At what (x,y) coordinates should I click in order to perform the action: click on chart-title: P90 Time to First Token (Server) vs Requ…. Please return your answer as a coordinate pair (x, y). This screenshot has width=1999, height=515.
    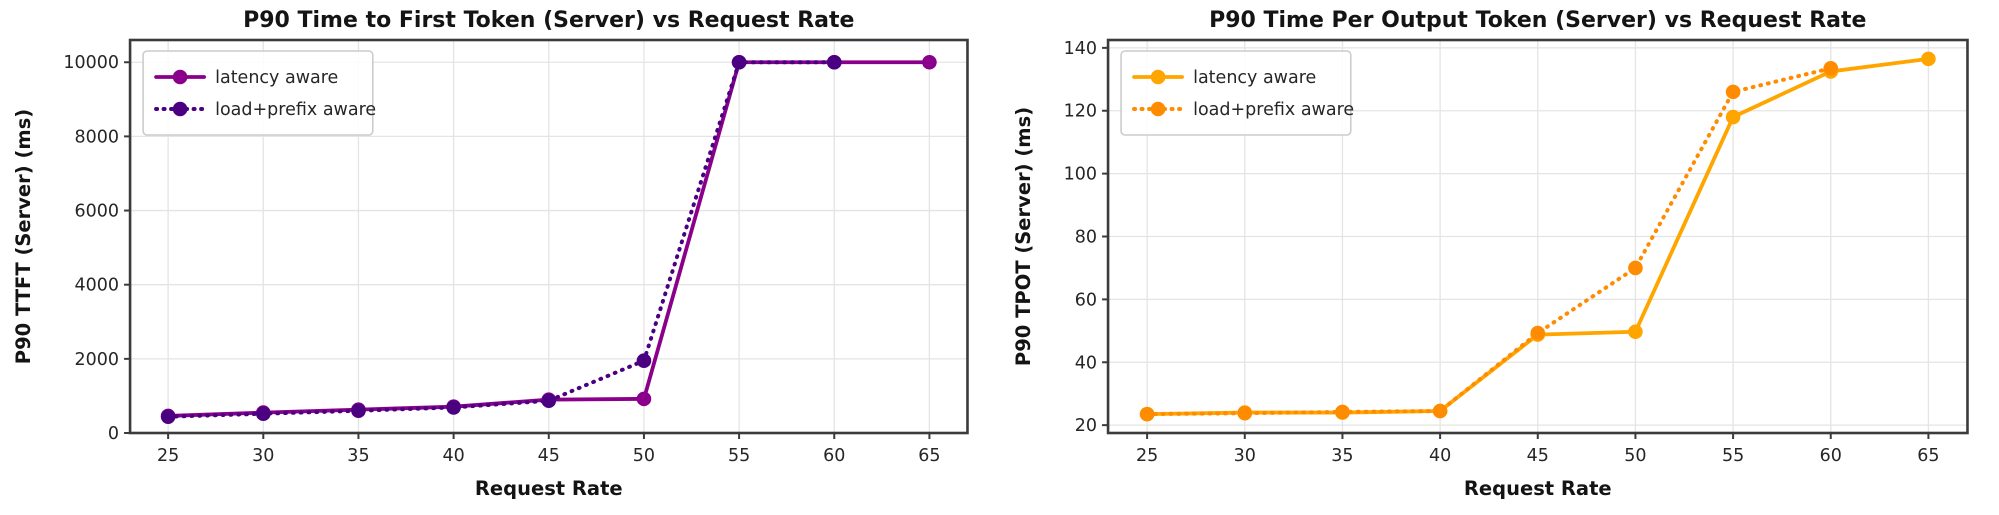
    Looking at the image, I should click on (548, 20).